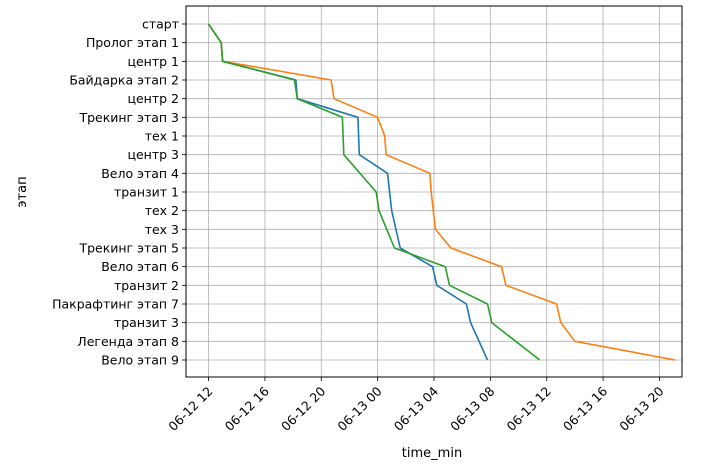 Image resolution: width=702 pixels, height=466 pixels. I want to click on y-tick-label: Трекинг этап 3, so click(128, 117).